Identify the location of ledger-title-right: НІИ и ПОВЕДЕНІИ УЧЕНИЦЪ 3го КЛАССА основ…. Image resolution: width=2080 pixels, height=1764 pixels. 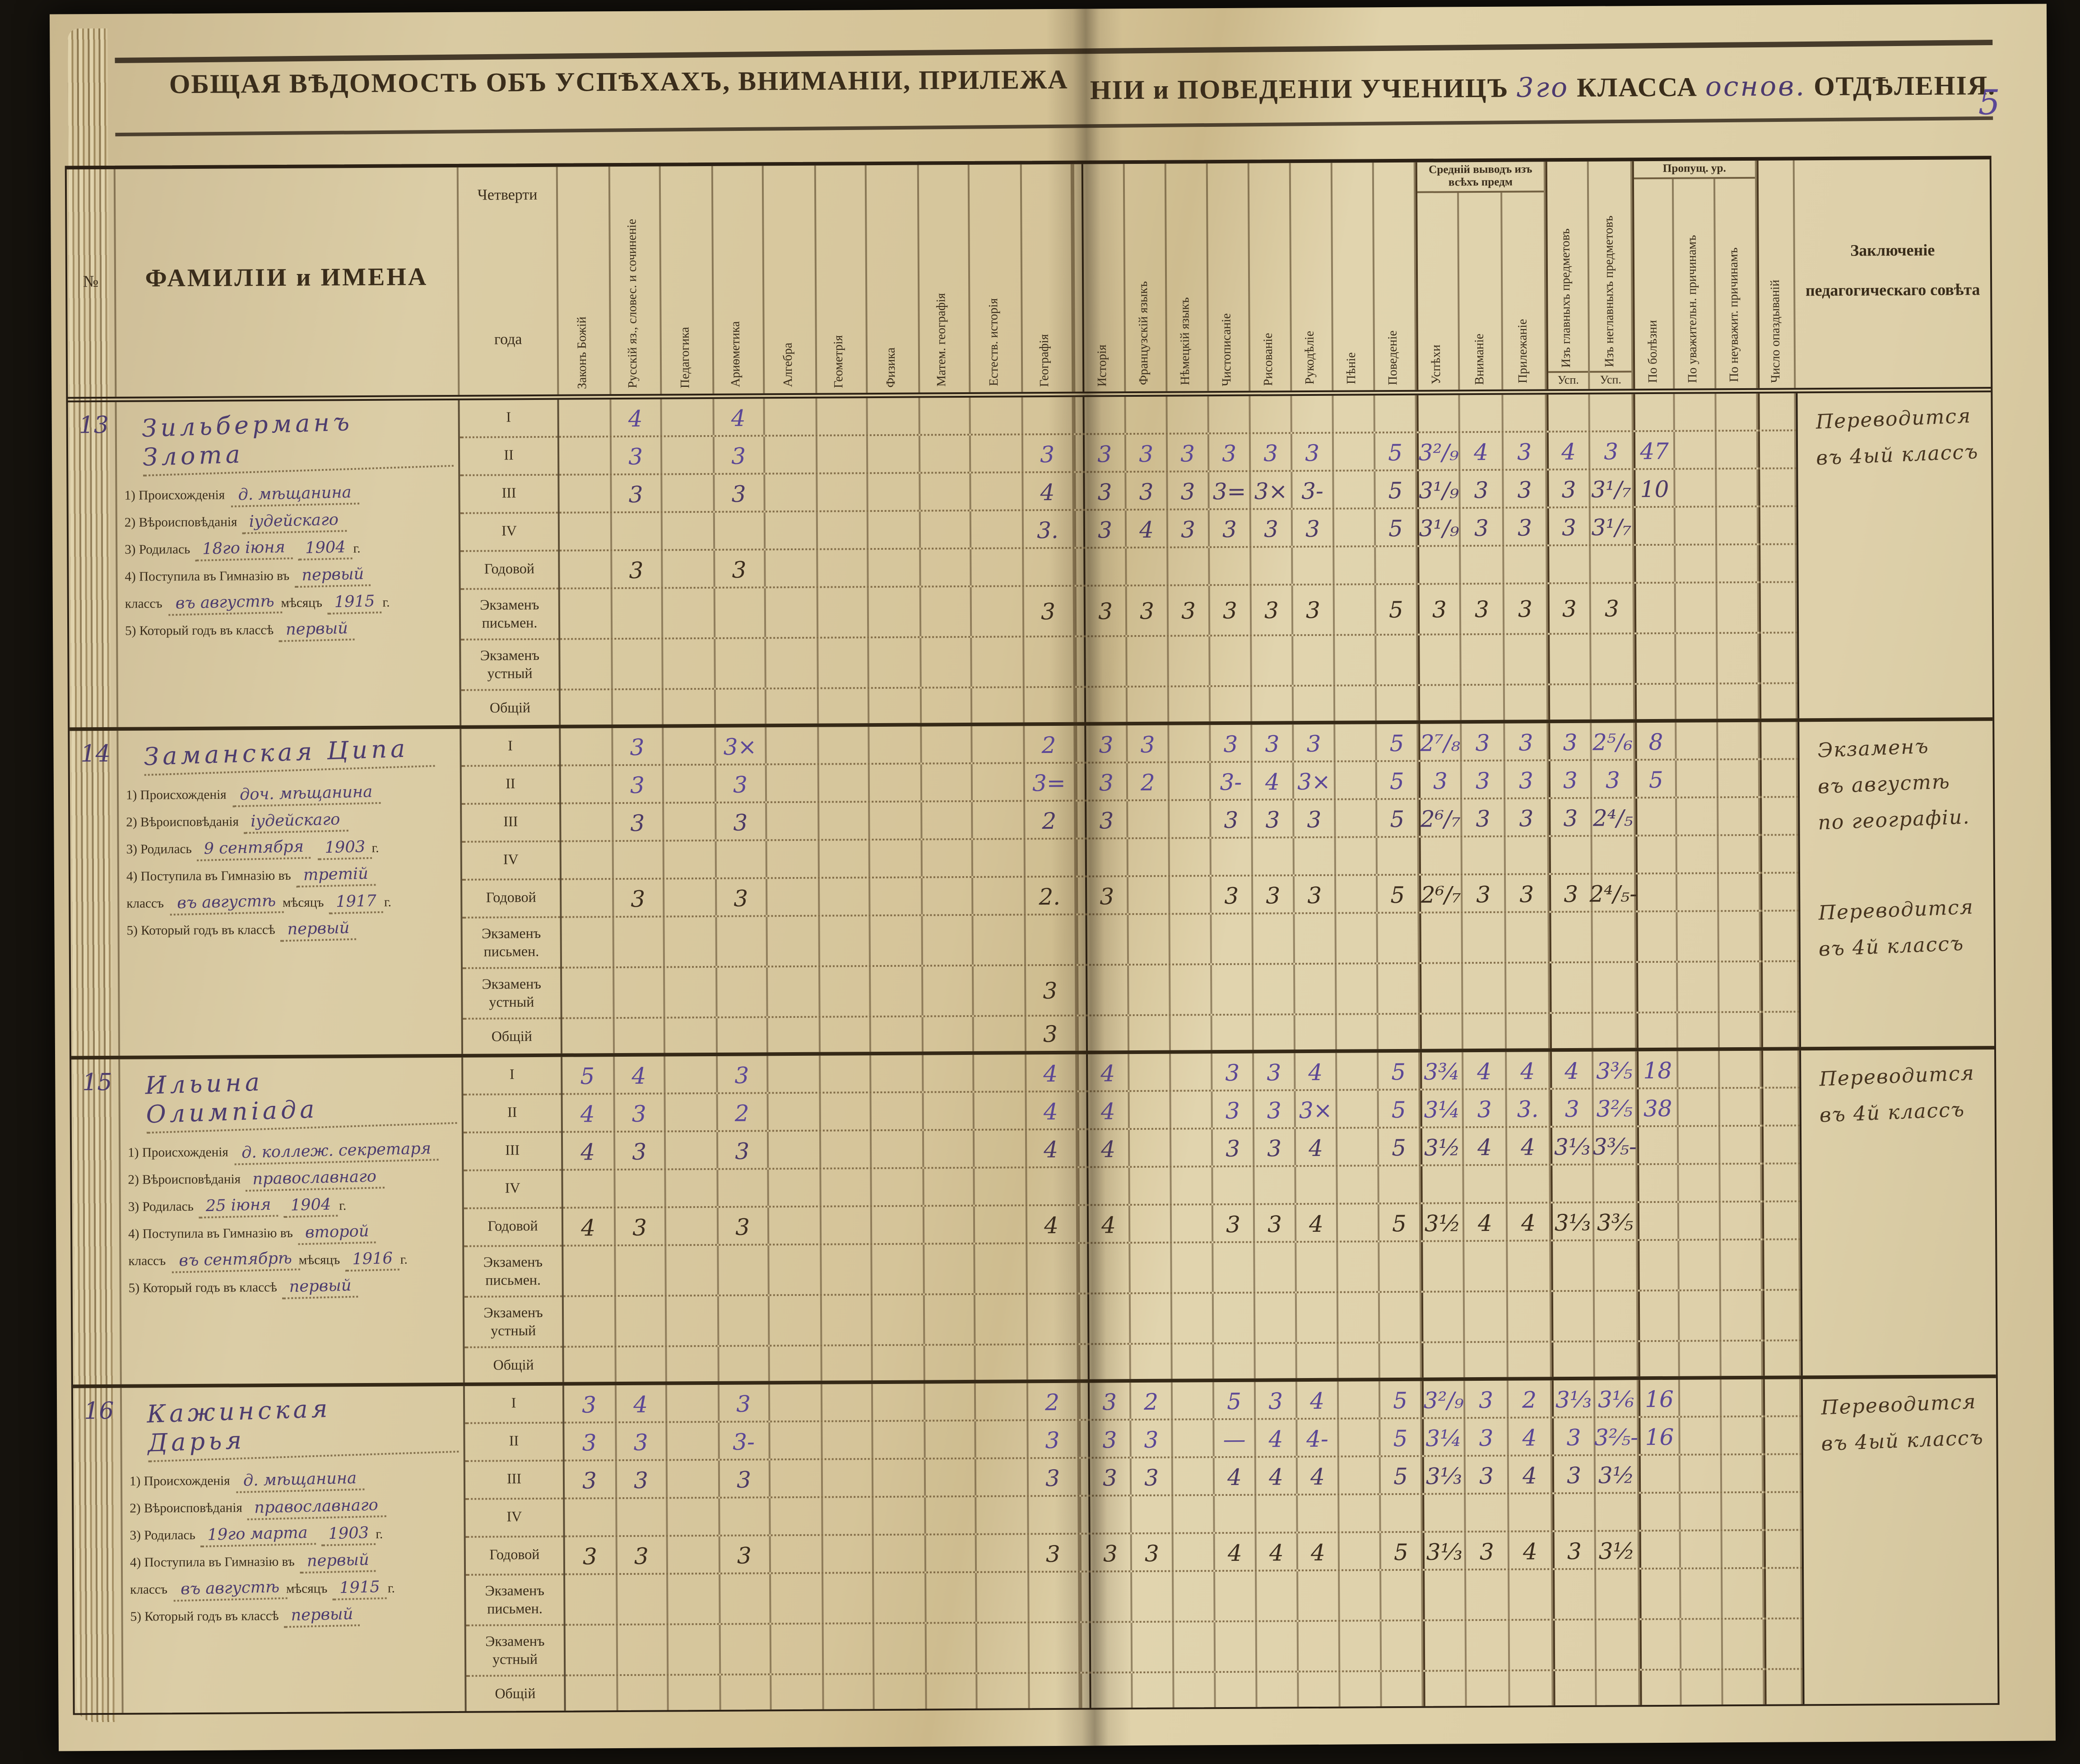
(1543, 88).